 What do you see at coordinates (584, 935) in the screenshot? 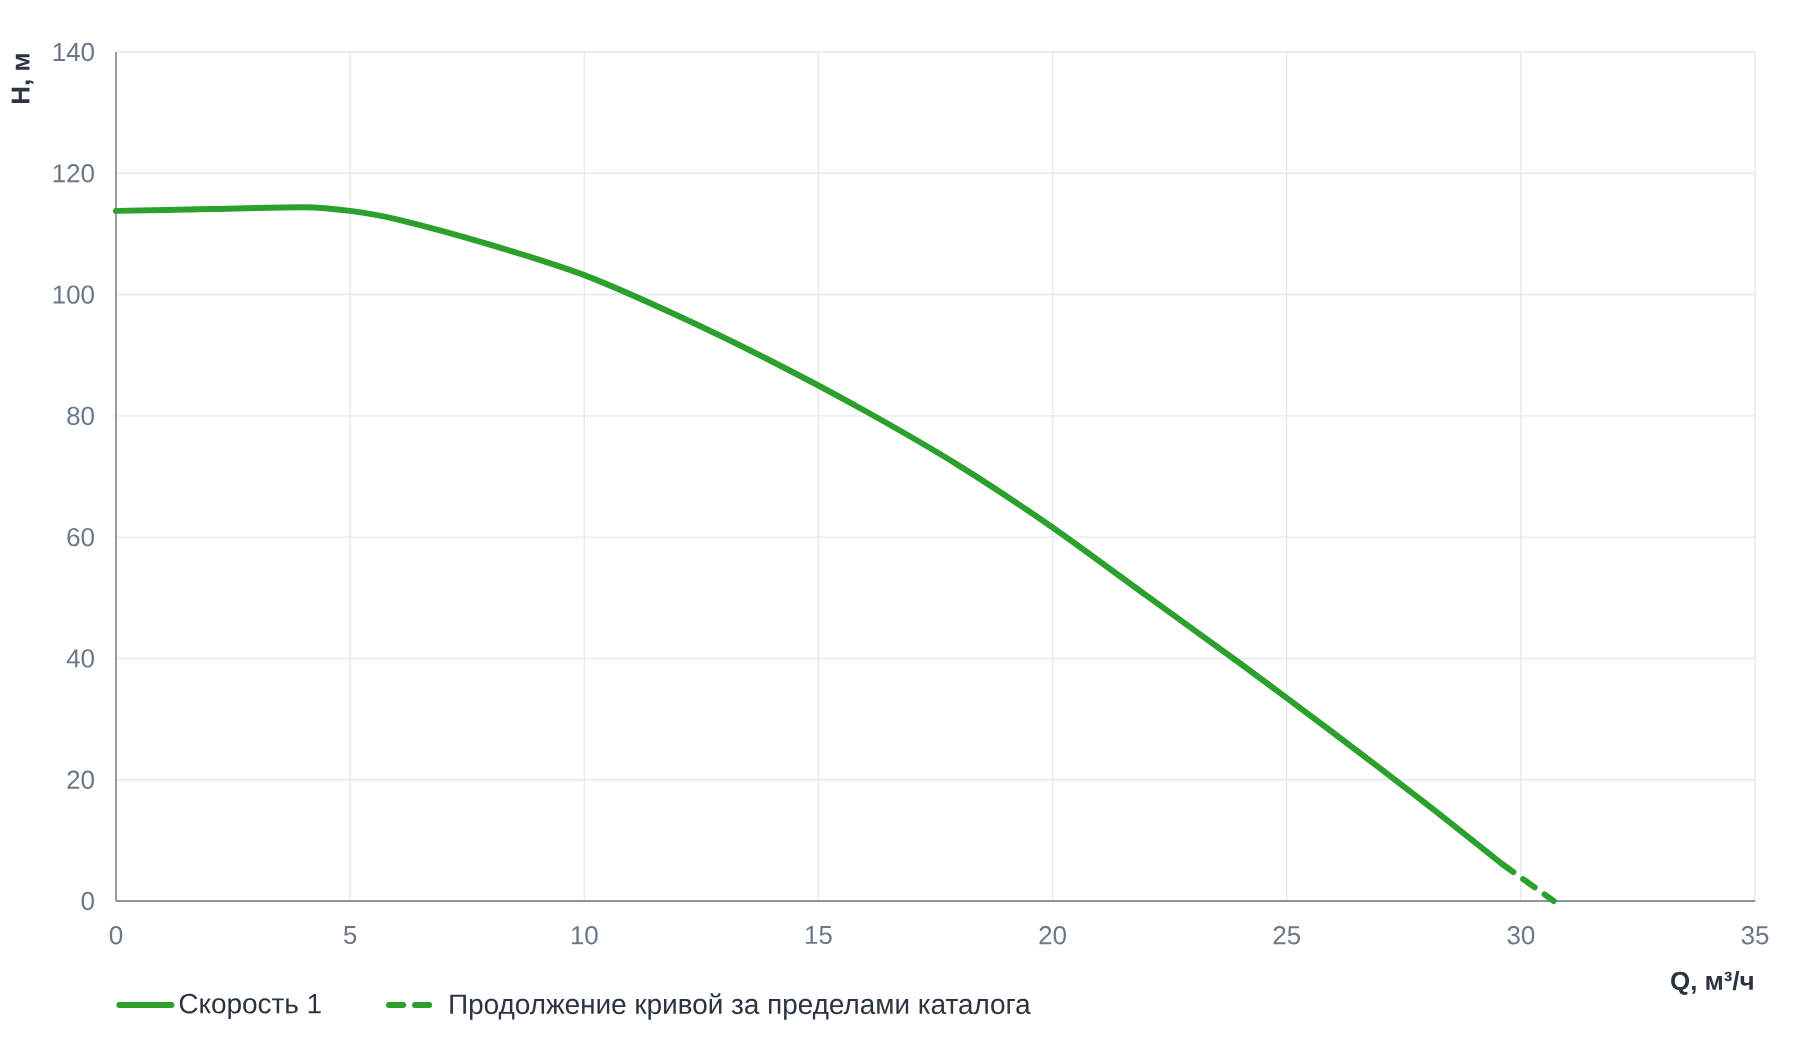
I see `x-tick-label: 10` at bounding box center [584, 935].